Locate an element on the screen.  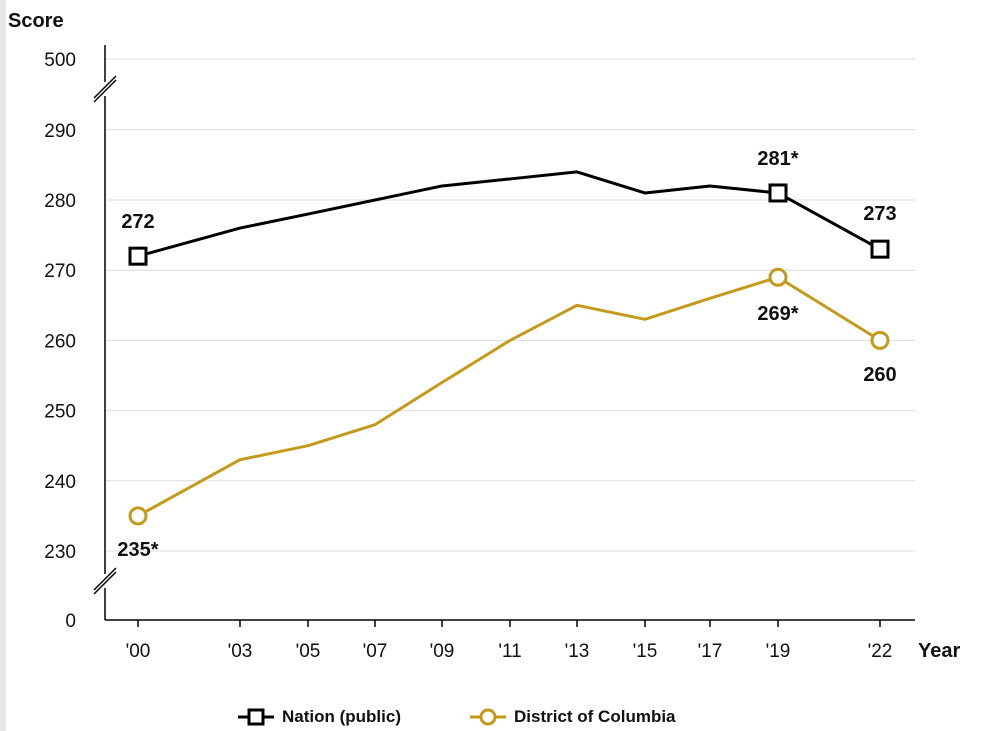
y-tick-label: 0 is located at coordinates (70, 621).